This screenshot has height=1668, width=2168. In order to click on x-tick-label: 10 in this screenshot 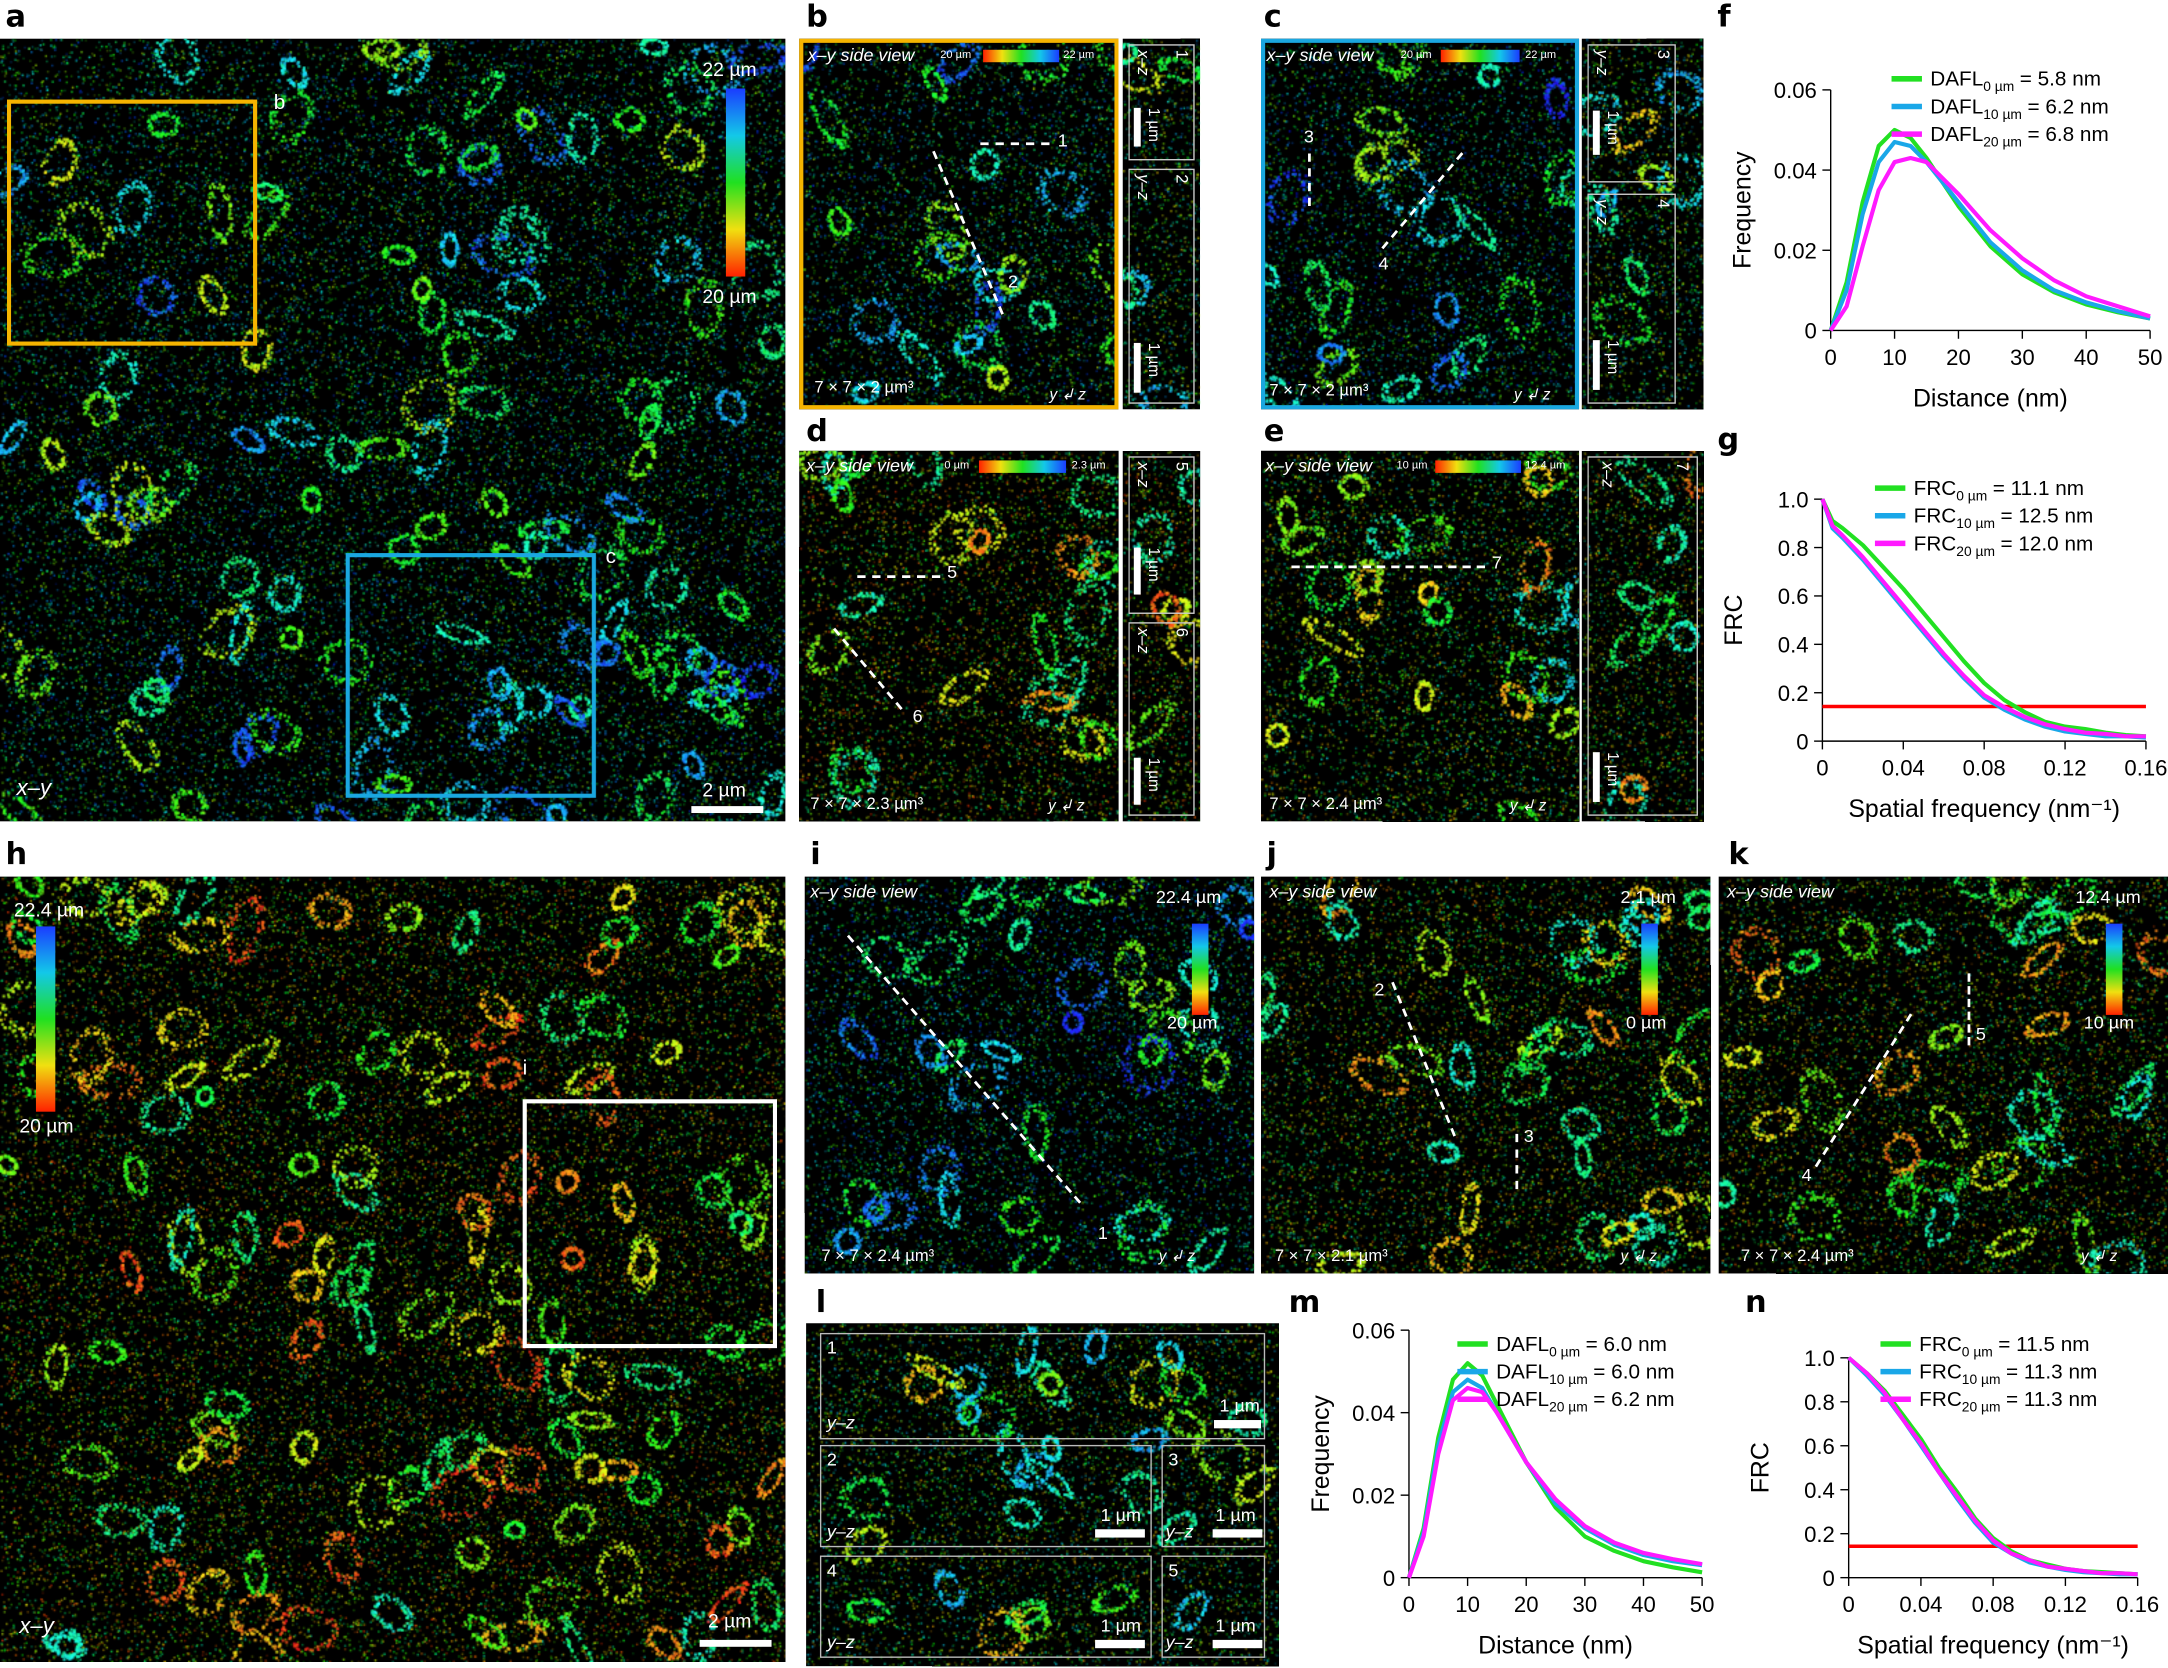, I will do `click(1467, 1604)`.